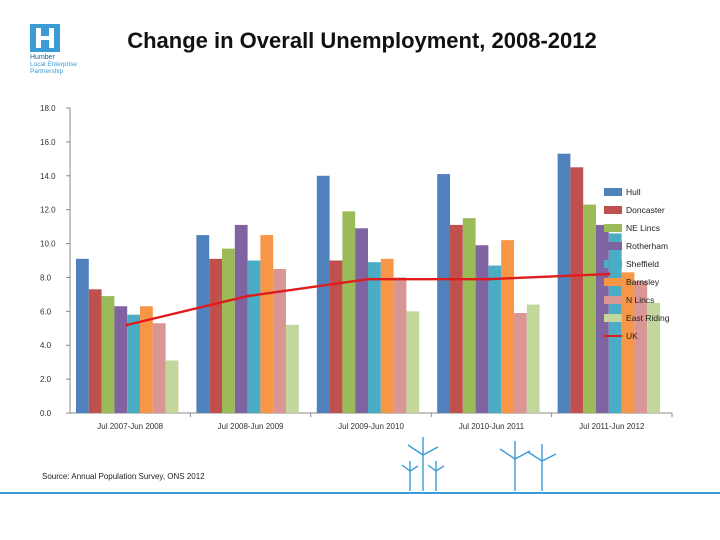  What do you see at coordinates (130, 426) in the screenshot?
I see `x-tick-label: Jul 2007-Jun 2008` at bounding box center [130, 426].